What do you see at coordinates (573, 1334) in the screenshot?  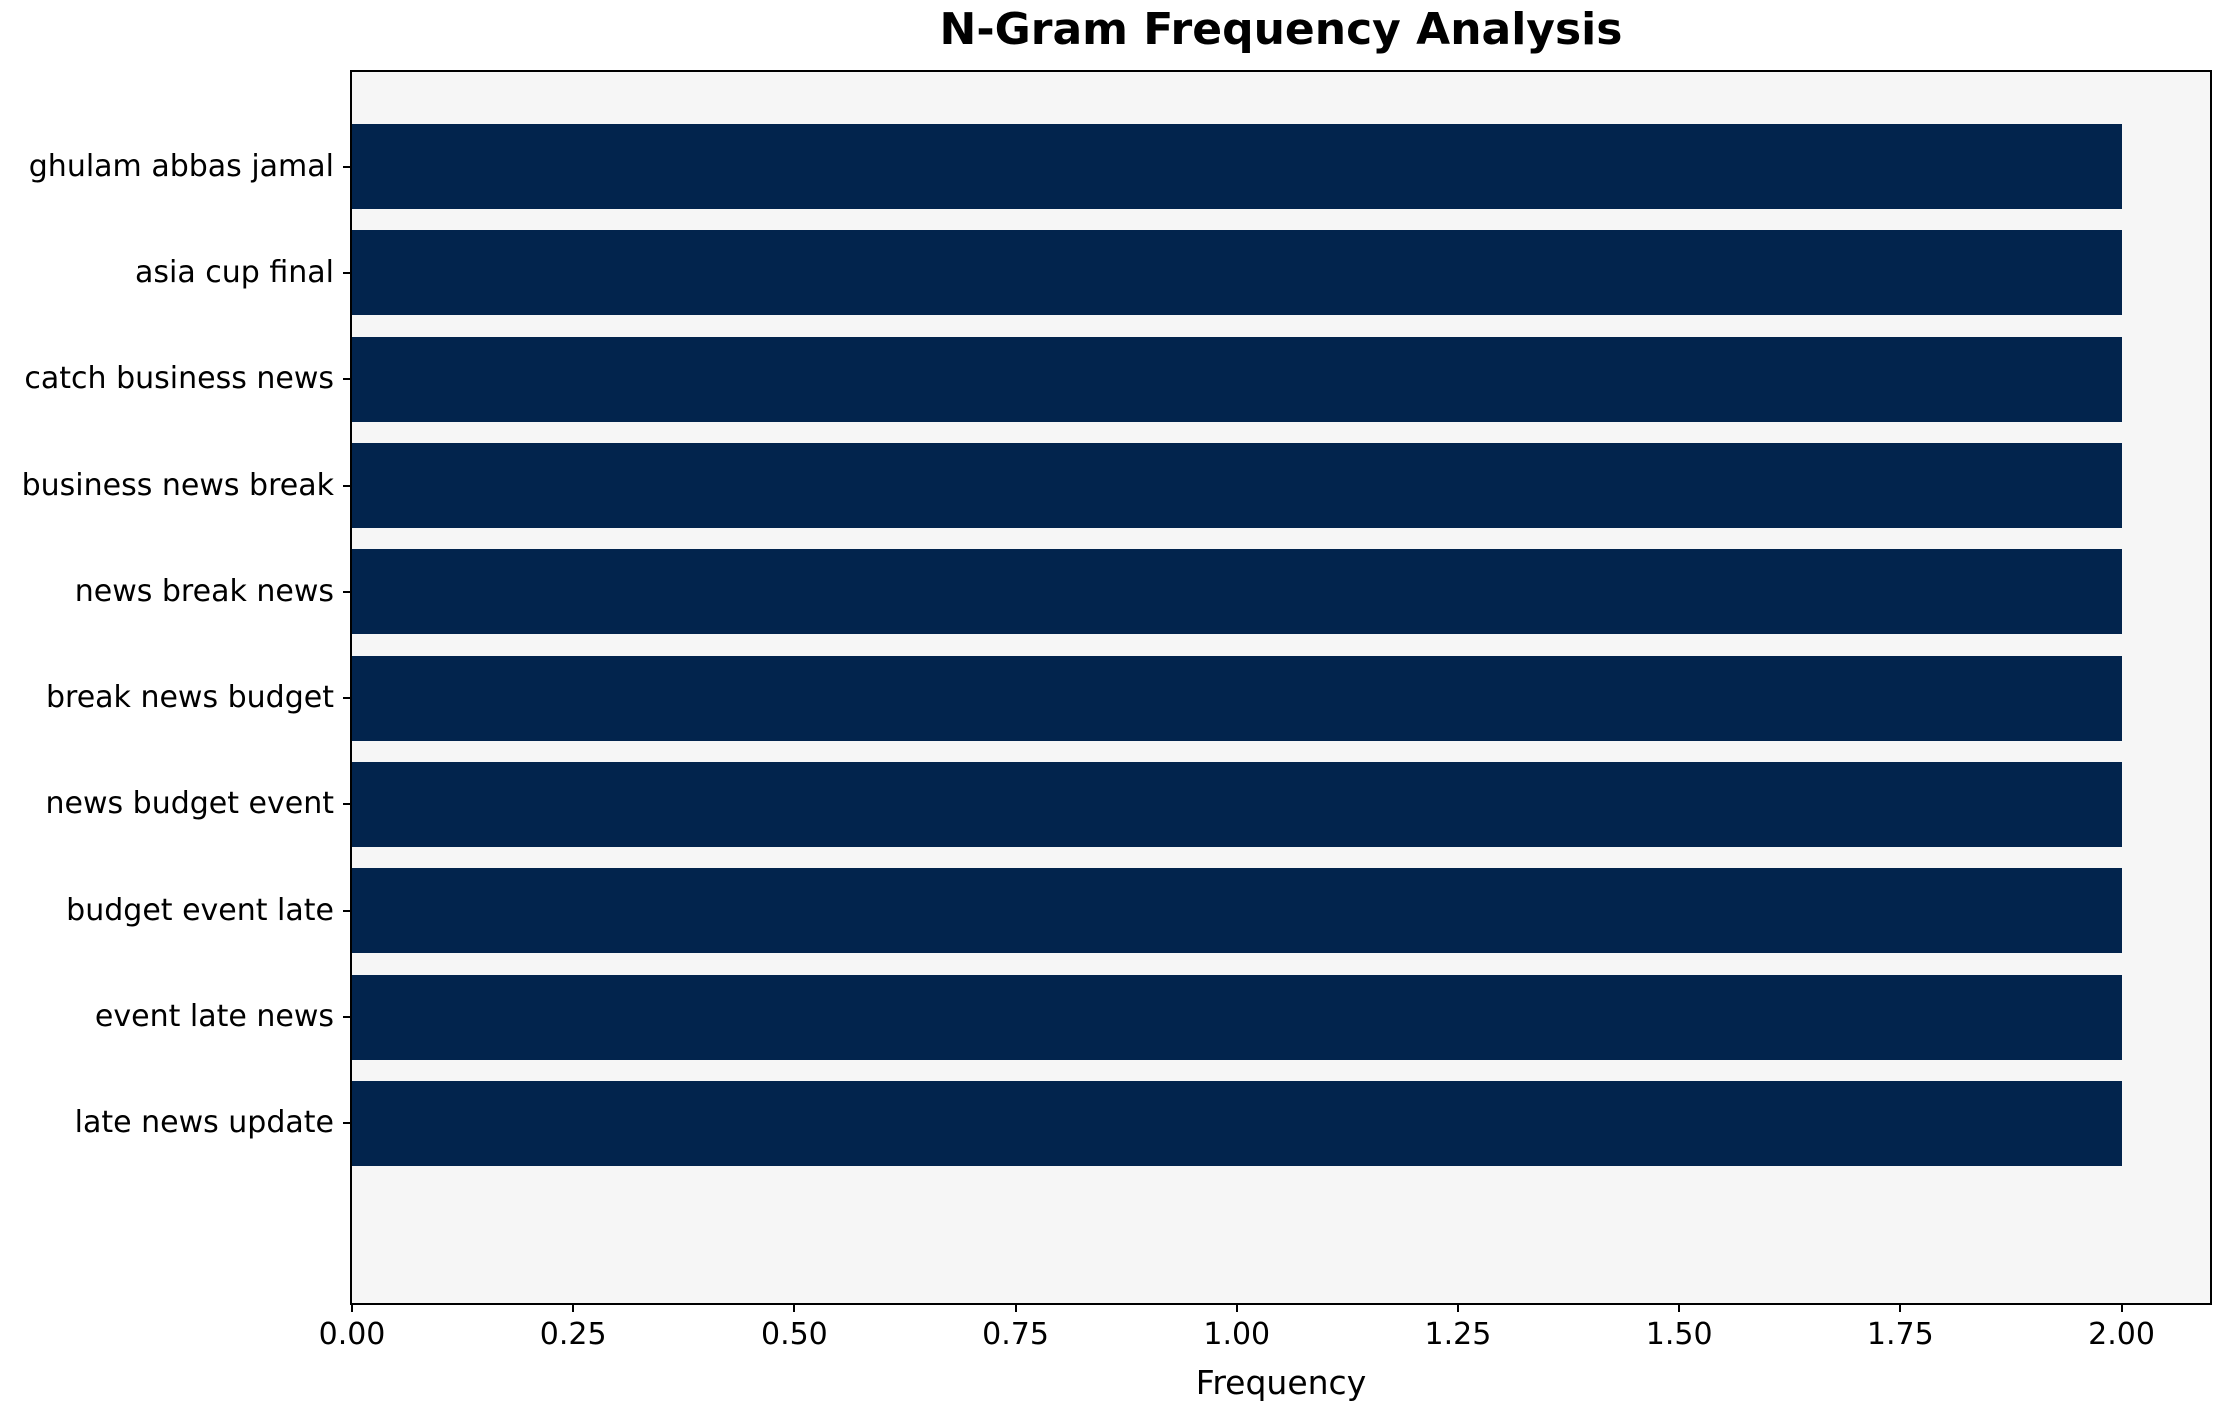 I see `x-tick-label: 0.25` at bounding box center [573, 1334].